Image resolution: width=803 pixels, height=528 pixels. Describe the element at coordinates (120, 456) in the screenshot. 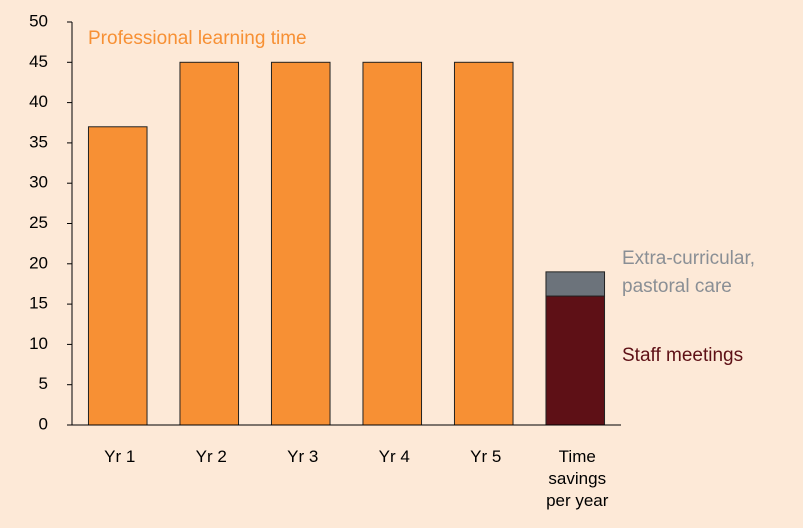

I see `x-tick-label: Yr 1` at that location.